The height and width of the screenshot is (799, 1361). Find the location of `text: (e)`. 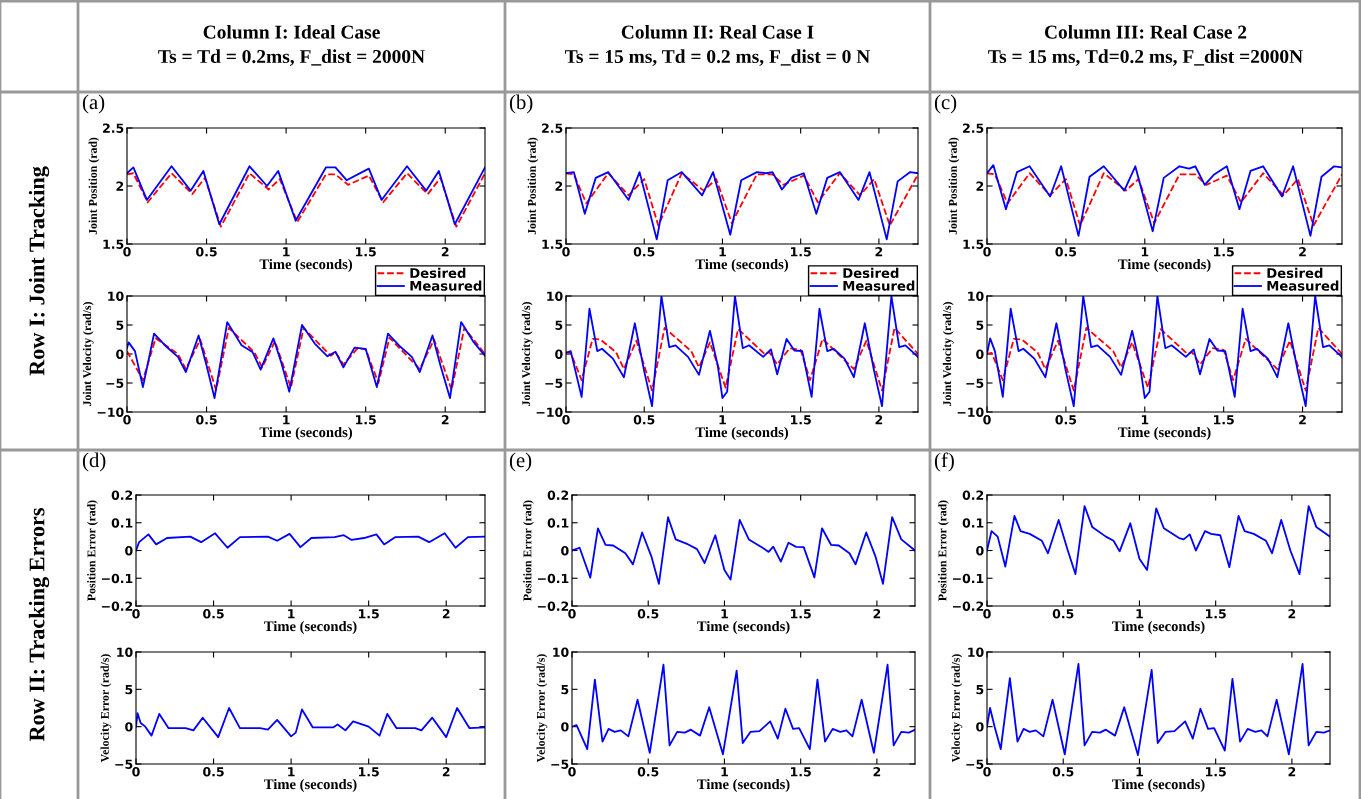

text: (e) is located at coordinates (520, 462).